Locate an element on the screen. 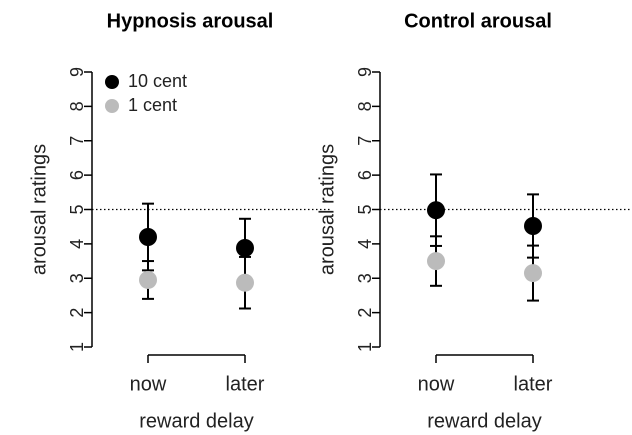  legend-label: 10 cent is located at coordinates (157, 81).